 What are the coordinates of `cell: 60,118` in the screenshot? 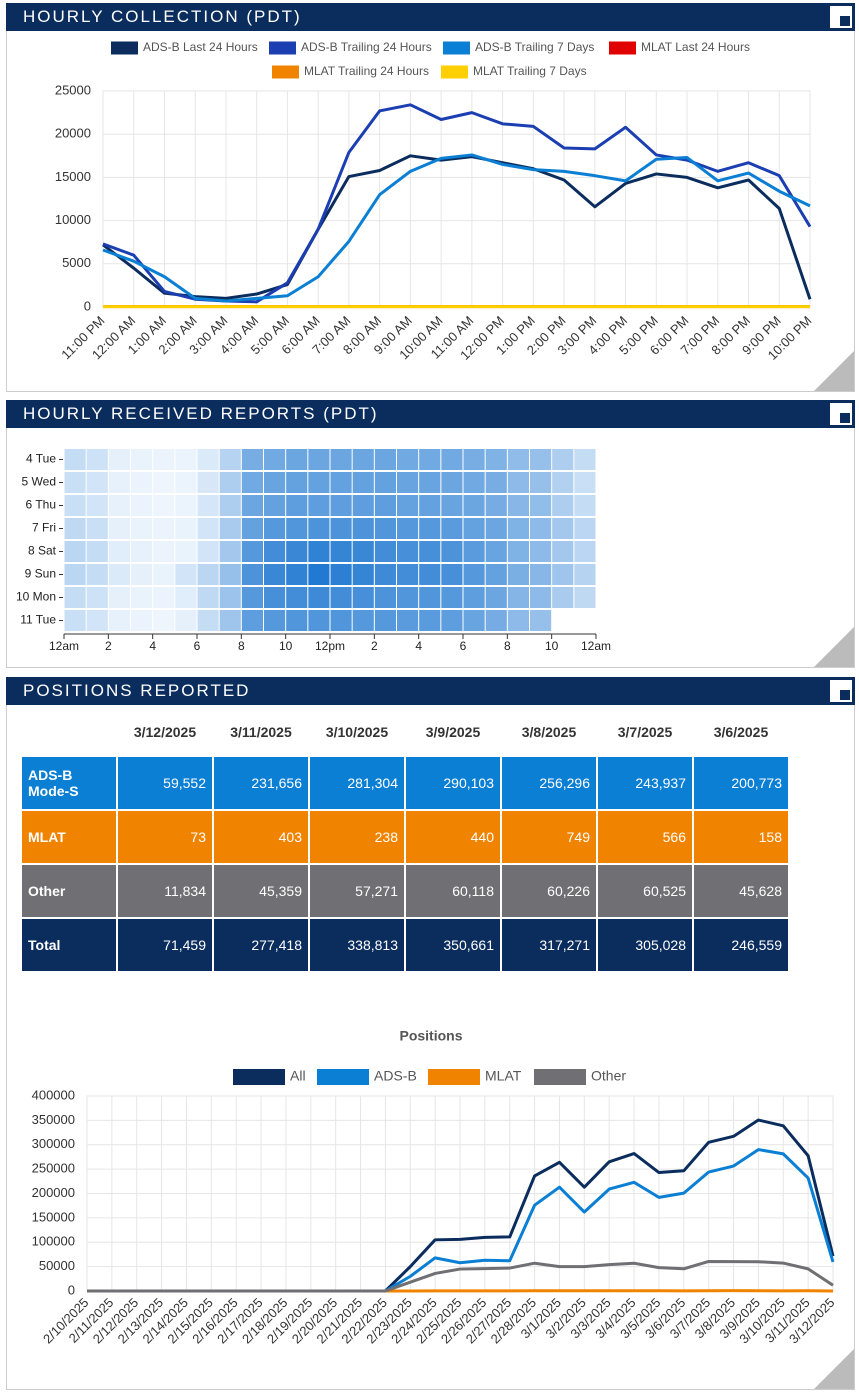 It's located at (453, 891).